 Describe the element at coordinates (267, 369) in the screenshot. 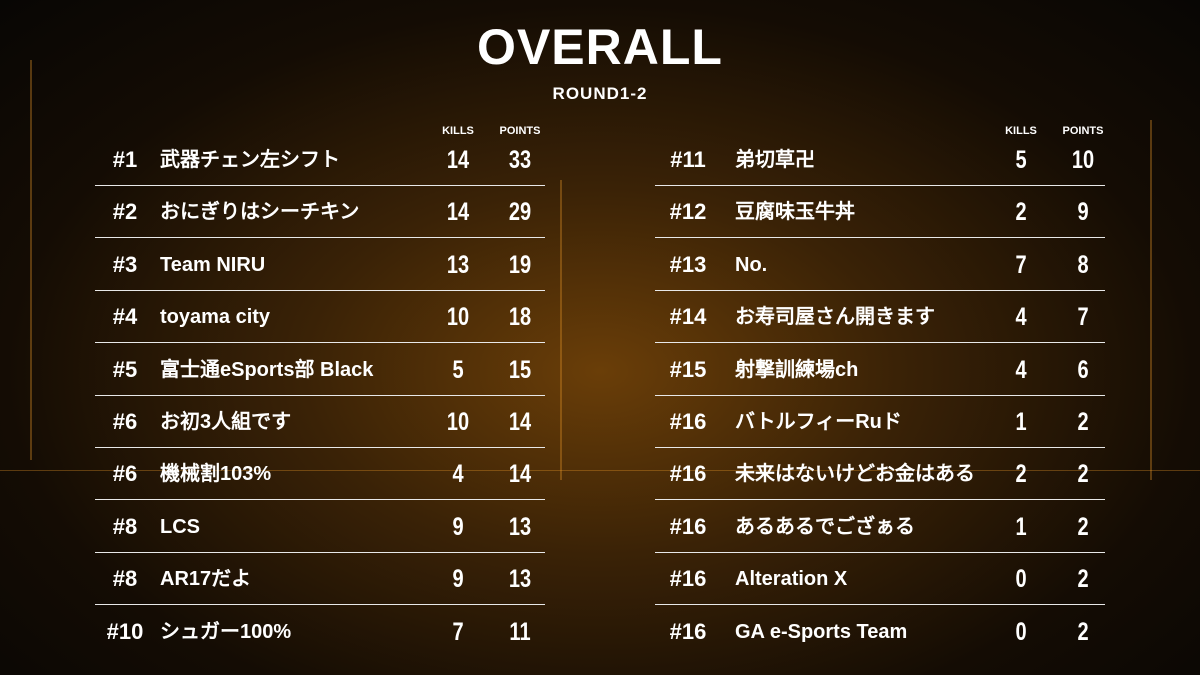

I see `team-name: 富士通eSports部 Black` at that location.